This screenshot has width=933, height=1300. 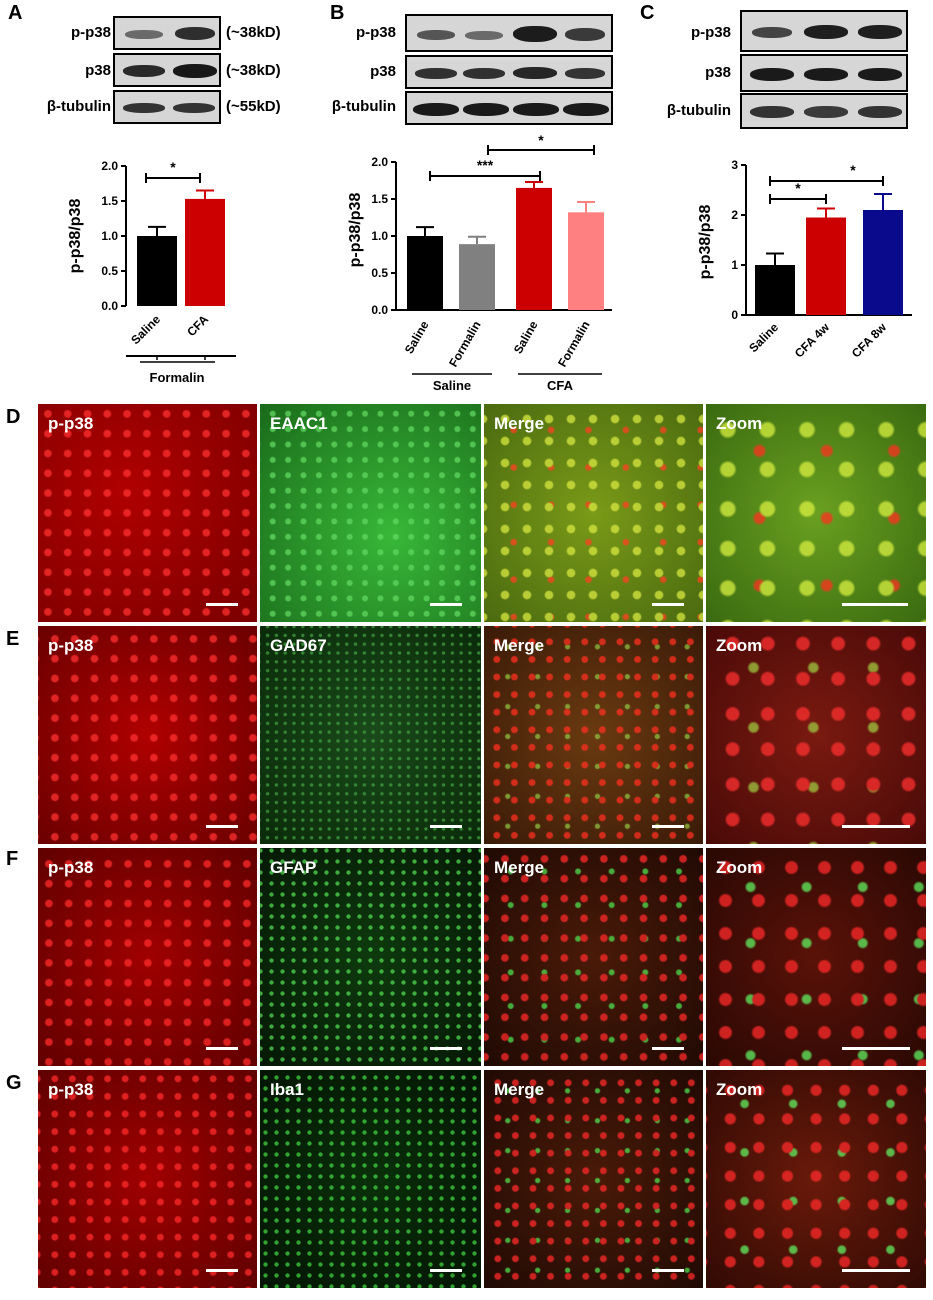 What do you see at coordinates (293, 867) in the screenshot?
I see `micrograph-label: GFAP` at bounding box center [293, 867].